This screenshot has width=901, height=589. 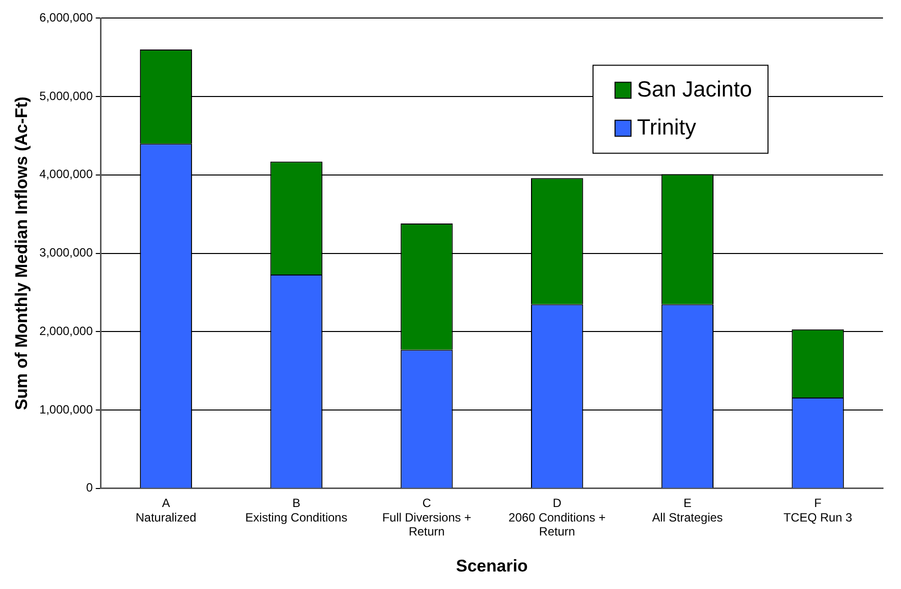 I want to click on legend-label: San Jacinto, so click(x=694, y=89).